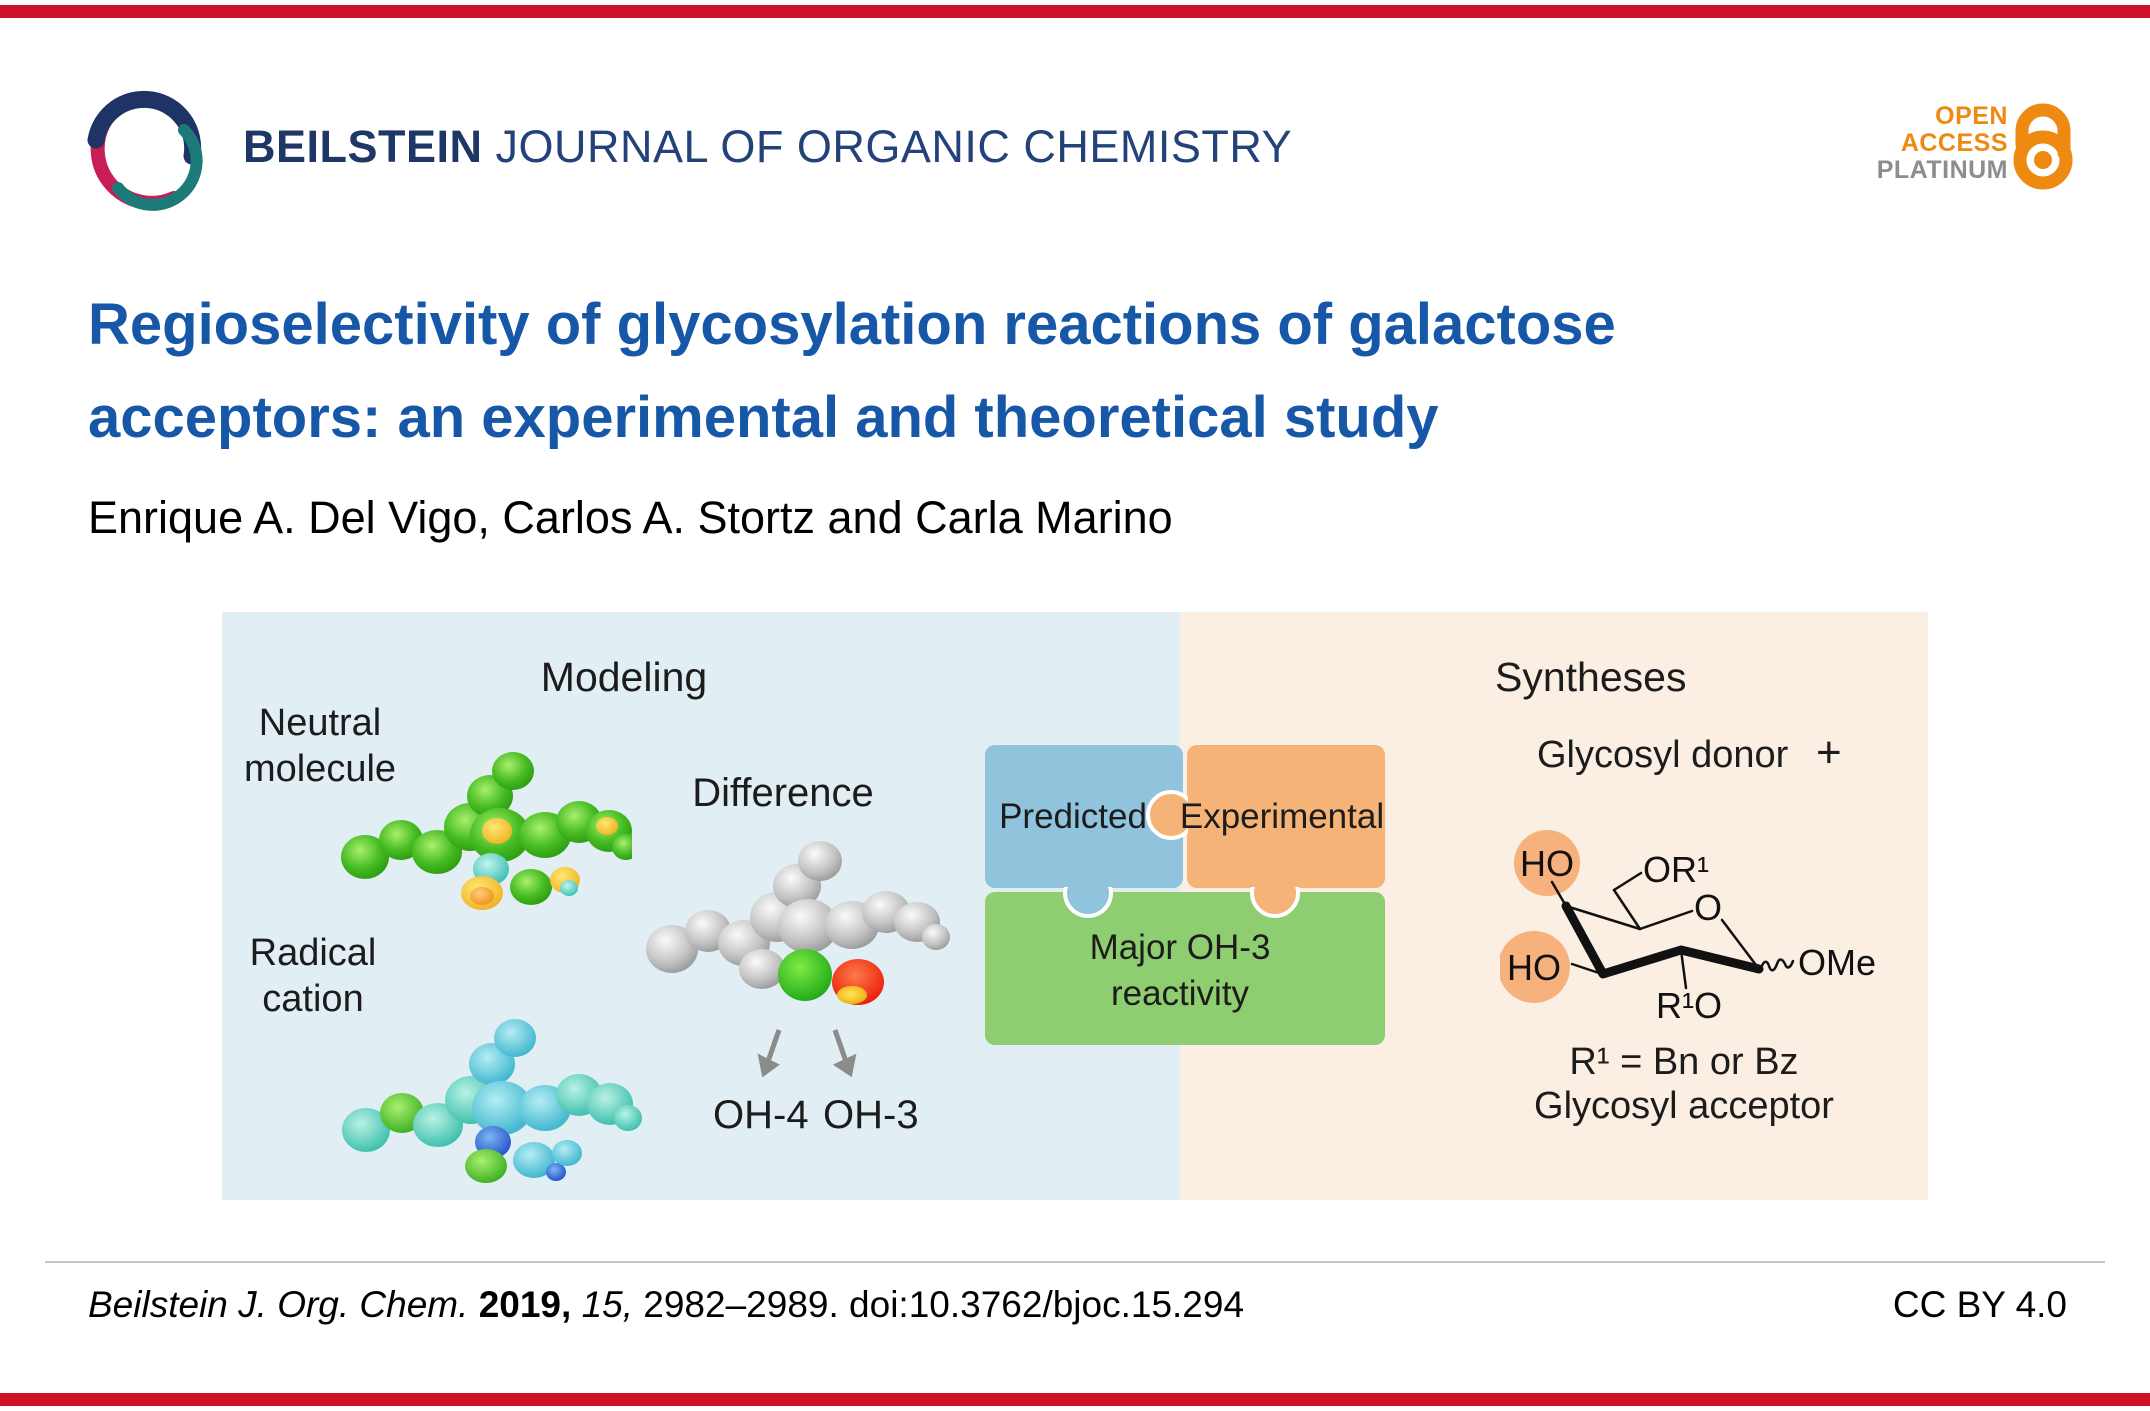  I want to click on radical-label-line2: cation, so click(313, 999).